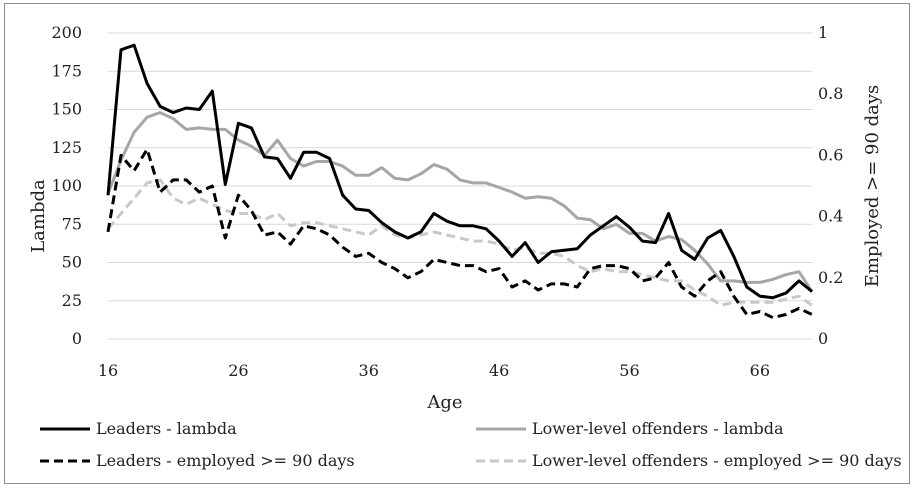  I want to click on y2-tick-label: 0.6, so click(830, 154).